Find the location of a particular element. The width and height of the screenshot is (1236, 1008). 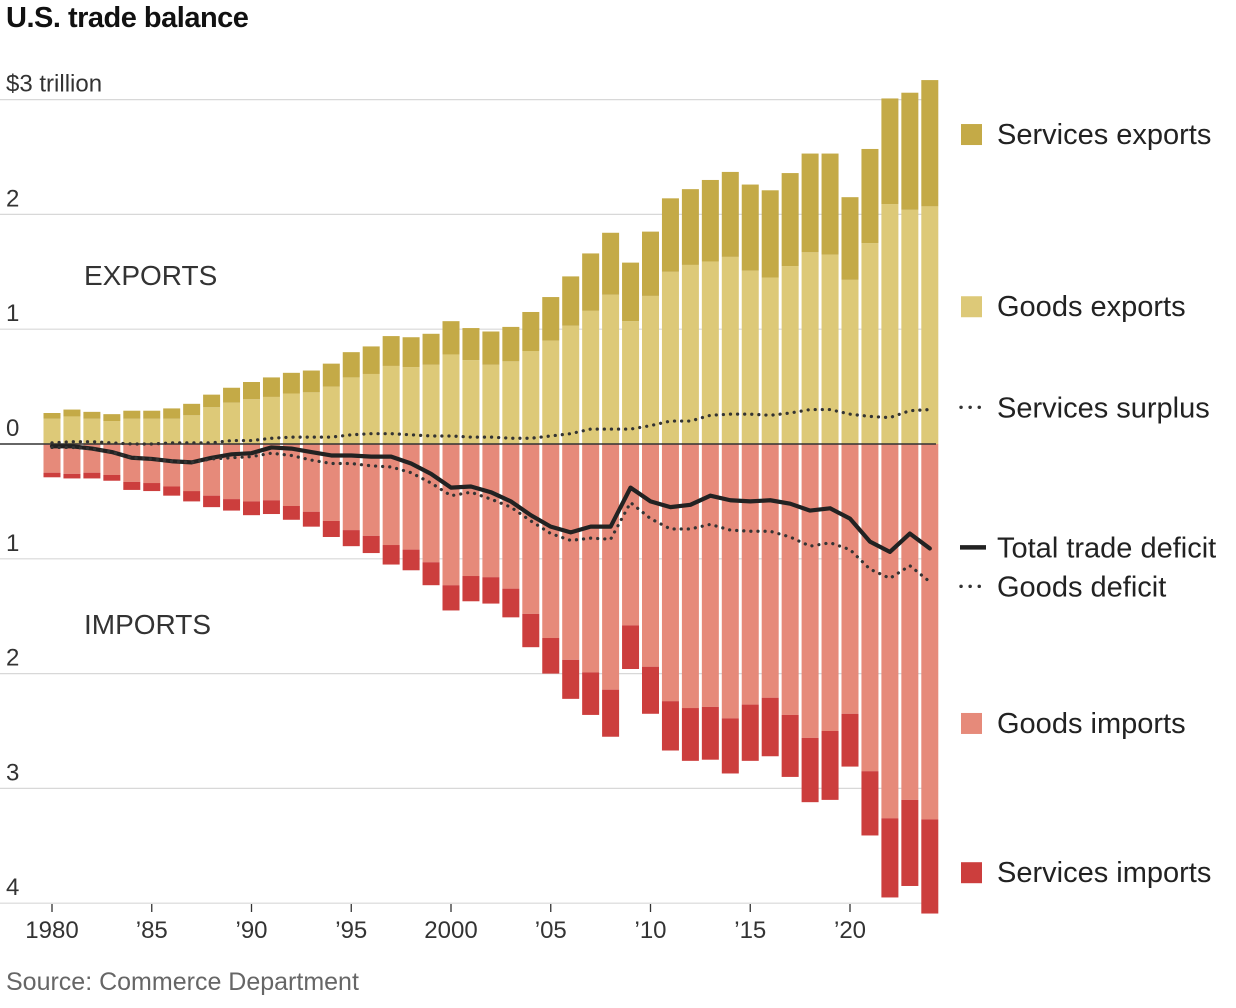

exports-region-label: EXPORTS is located at coordinates (150, 275).